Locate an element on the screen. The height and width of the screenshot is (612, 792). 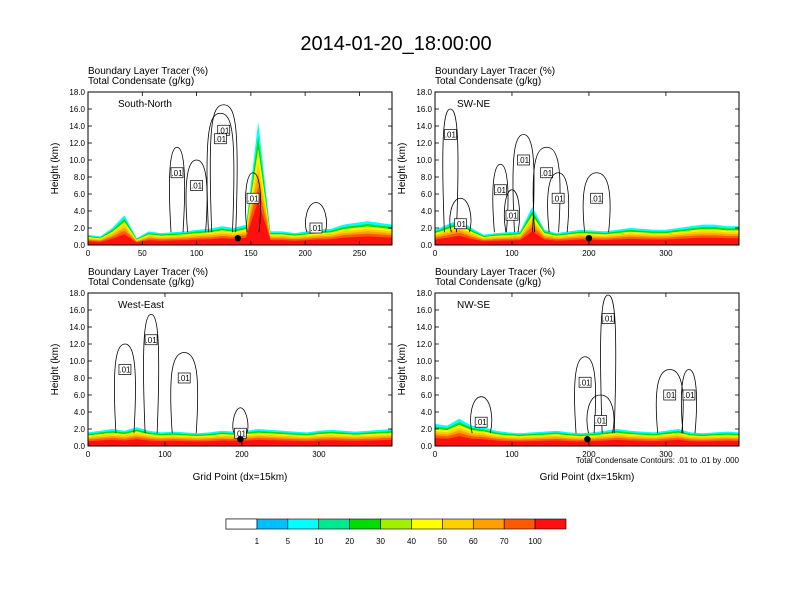
colorbar: 1 5 10 20 30 40 50 60 70 100 is located at coordinates (396, 532).